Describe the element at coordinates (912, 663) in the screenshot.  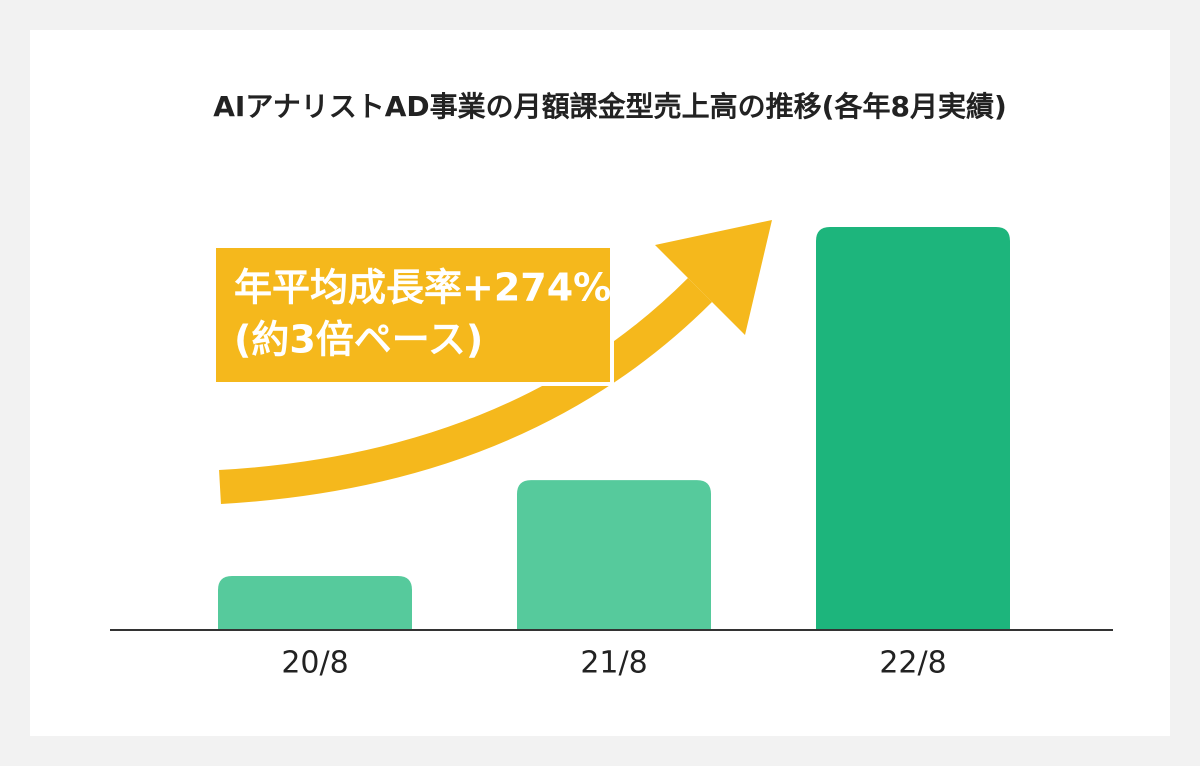
I see `x-tick-label: 22/8` at that location.